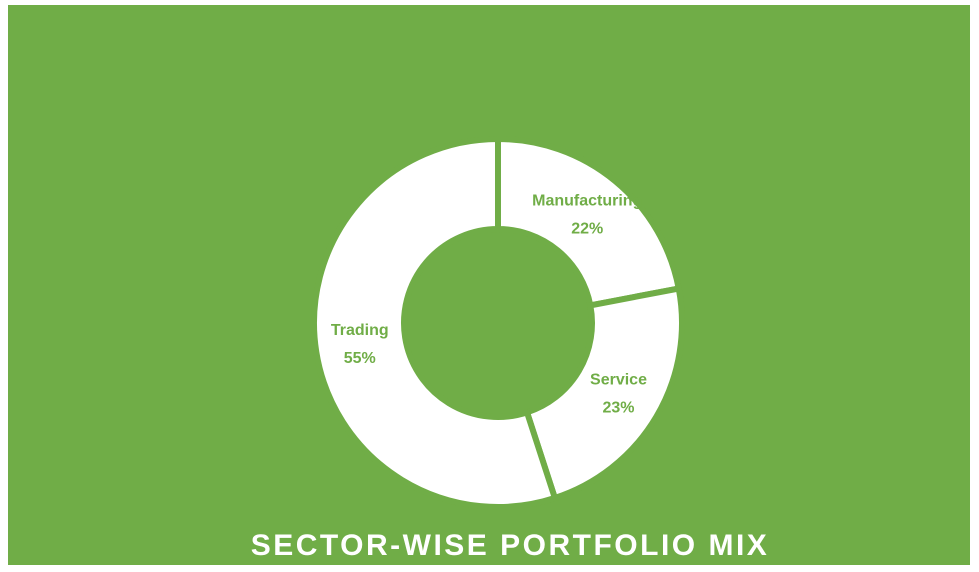 The width and height of the screenshot is (979, 572). What do you see at coordinates (618, 407) in the screenshot?
I see `slice-value-label: 23%` at bounding box center [618, 407].